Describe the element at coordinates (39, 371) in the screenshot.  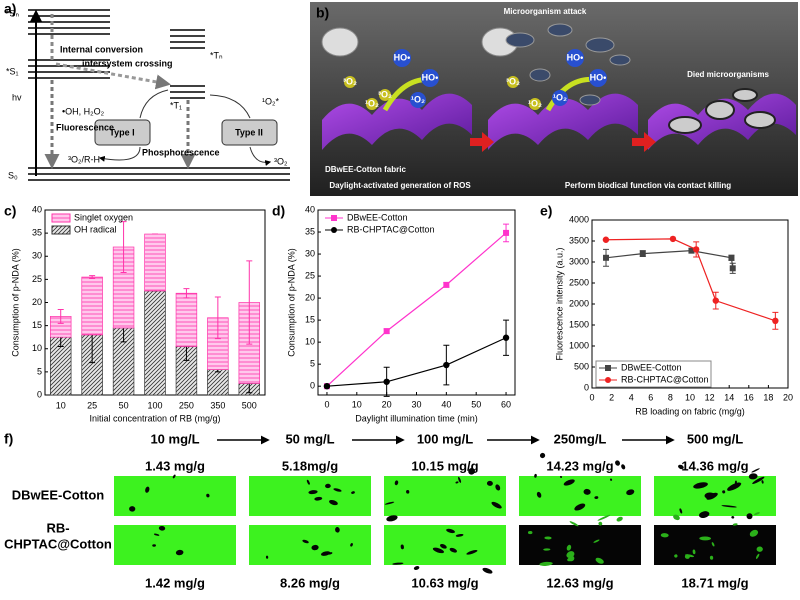
I see `y-tick-label: 5` at that location.